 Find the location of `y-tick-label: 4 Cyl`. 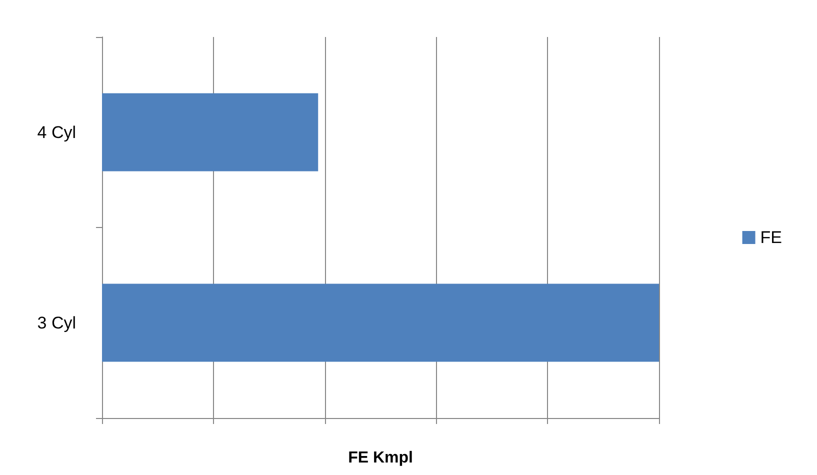

y-tick-label: 4 Cyl is located at coordinates (56, 132).